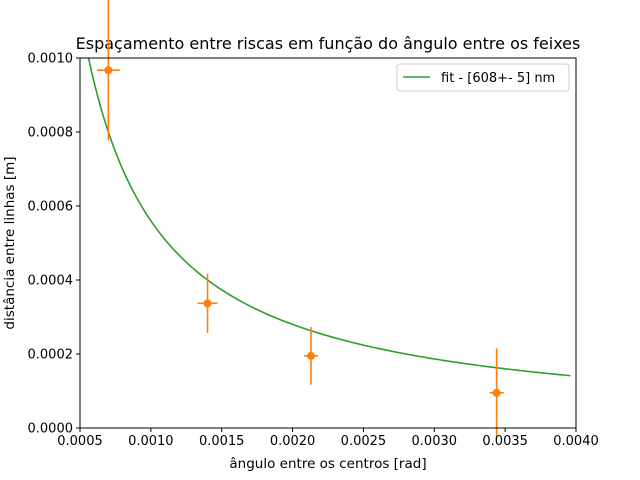 This screenshot has height=480, width=640. I want to click on y-tick-label: 0.0004, so click(51, 281).